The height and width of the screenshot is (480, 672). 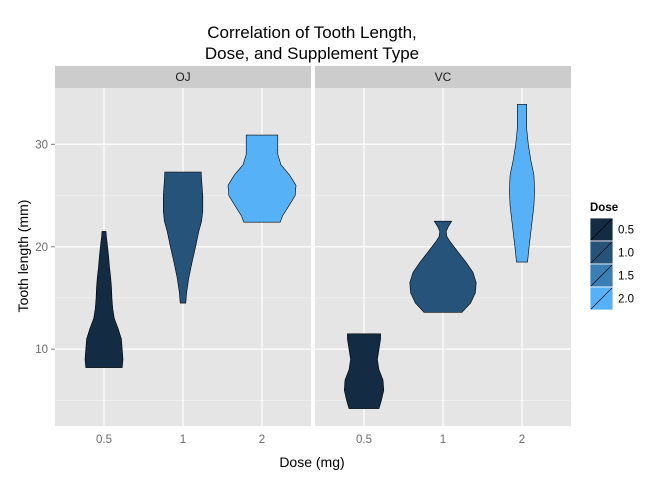 I want to click on legend-label: 1.0, so click(x=626, y=254).